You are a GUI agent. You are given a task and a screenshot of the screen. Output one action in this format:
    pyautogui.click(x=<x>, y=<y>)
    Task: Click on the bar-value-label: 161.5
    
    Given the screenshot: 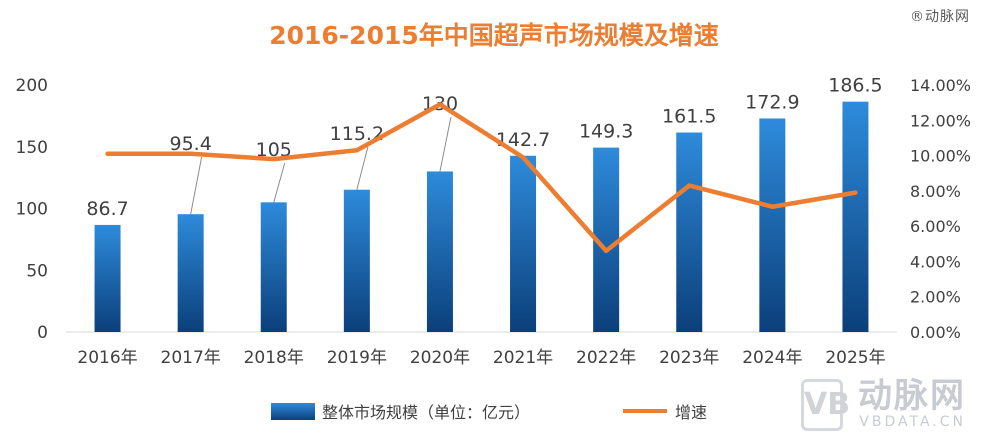 What is the action you would take?
    pyautogui.click(x=689, y=117)
    